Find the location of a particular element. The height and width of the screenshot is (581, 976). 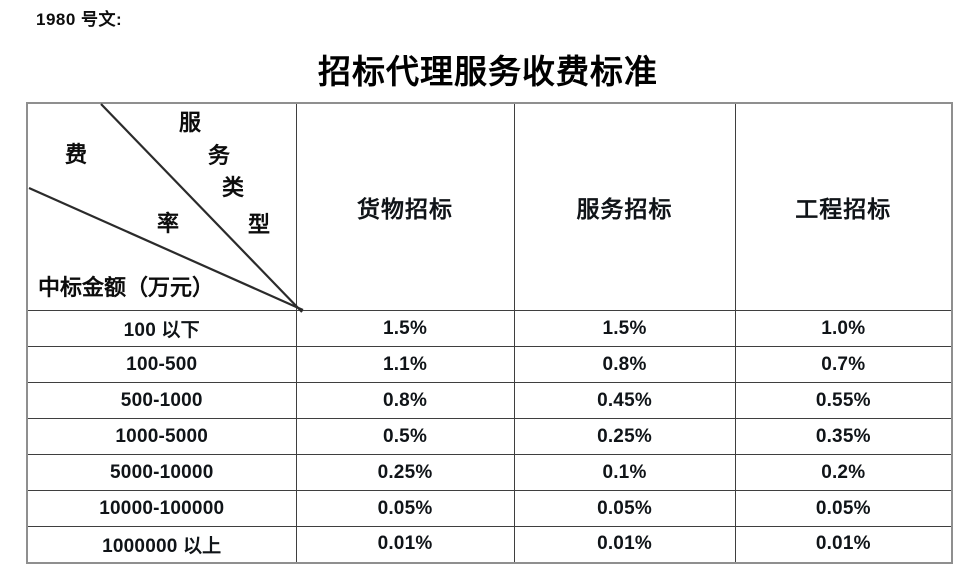

value-cell: 0.35% is located at coordinates (843, 436).